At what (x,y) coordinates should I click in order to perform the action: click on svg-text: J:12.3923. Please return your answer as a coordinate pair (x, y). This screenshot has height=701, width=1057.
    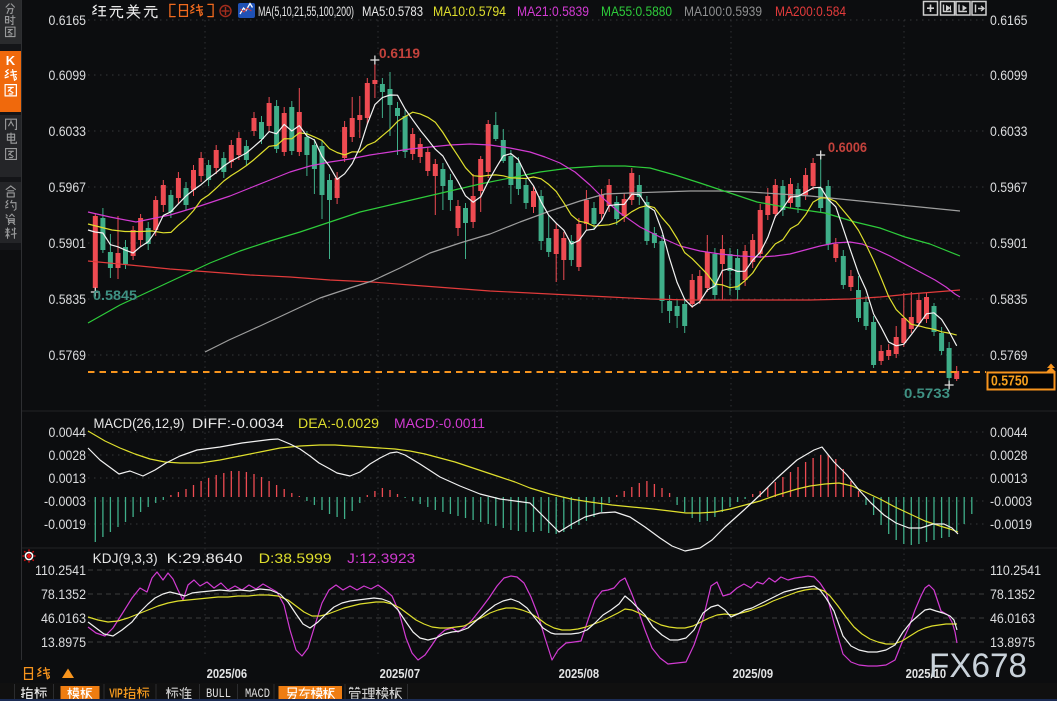
    Looking at the image, I should click on (381, 558).